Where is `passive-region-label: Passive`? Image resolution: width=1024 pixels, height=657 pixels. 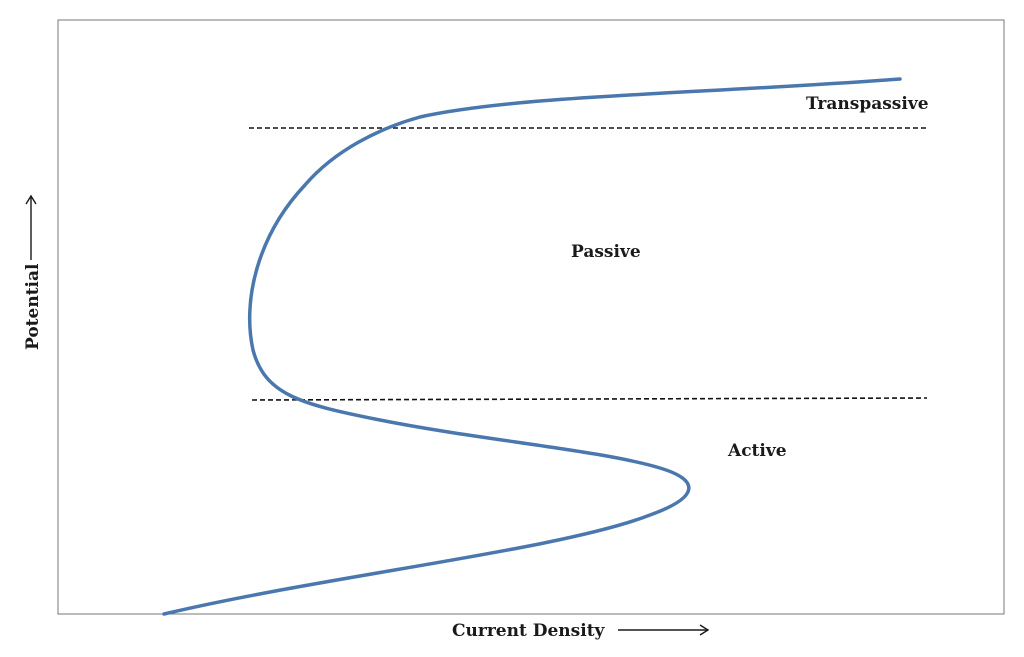
passive-region-label: Passive is located at coordinates (606, 252).